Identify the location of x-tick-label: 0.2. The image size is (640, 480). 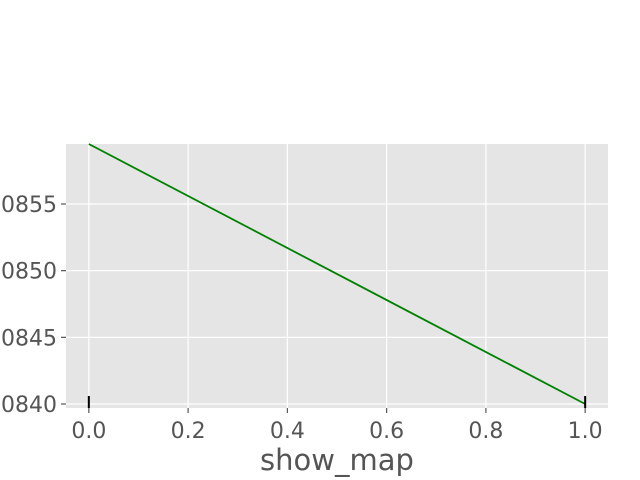
(188, 431).